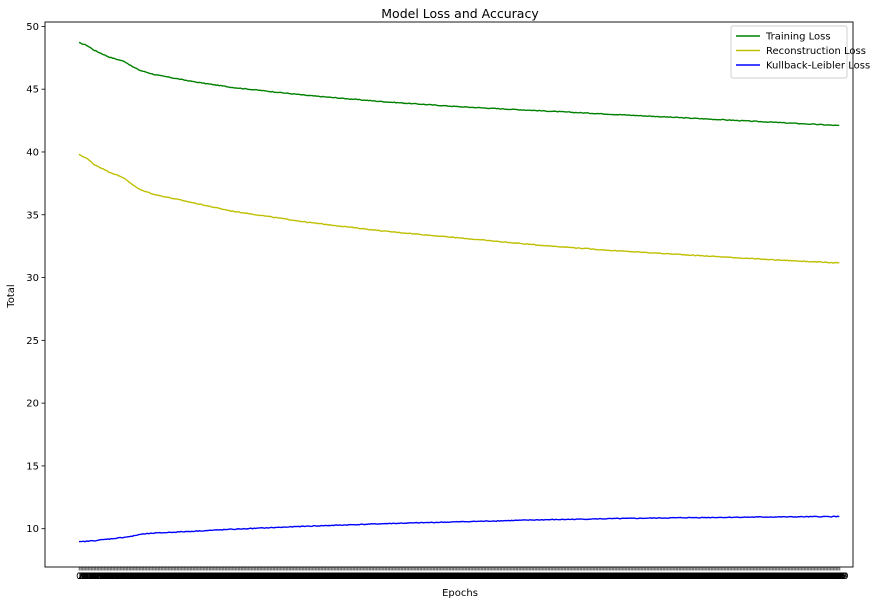 This screenshot has width=885, height=608. I want to click on x-tick-label: 736, so click(639, 577).